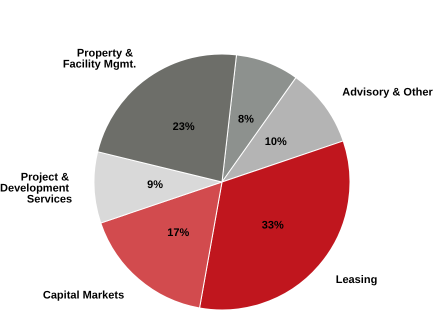 Image resolution: width=444 pixels, height=327 pixels. What do you see at coordinates (36, 189) in the screenshot?
I see `slice-label: Project & Development Services` at bounding box center [36, 189].